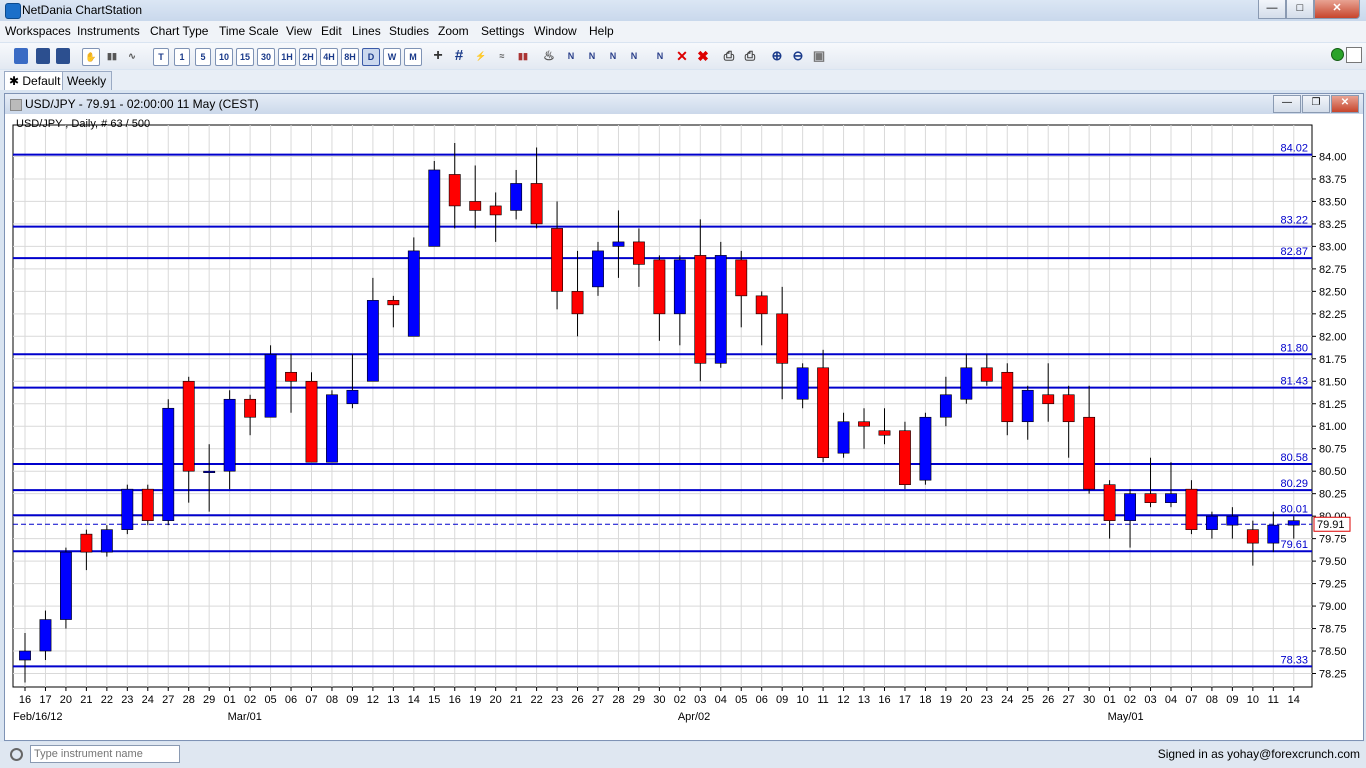 The height and width of the screenshot is (768, 1366). Describe the element at coordinates (1333, 360) in the screenshot. I see `y-tick-label: 81.75` at that location.